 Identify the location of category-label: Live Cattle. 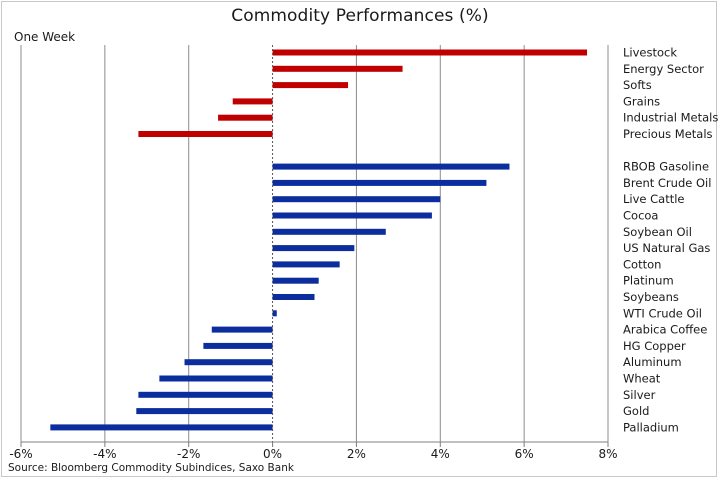
(654, 199).